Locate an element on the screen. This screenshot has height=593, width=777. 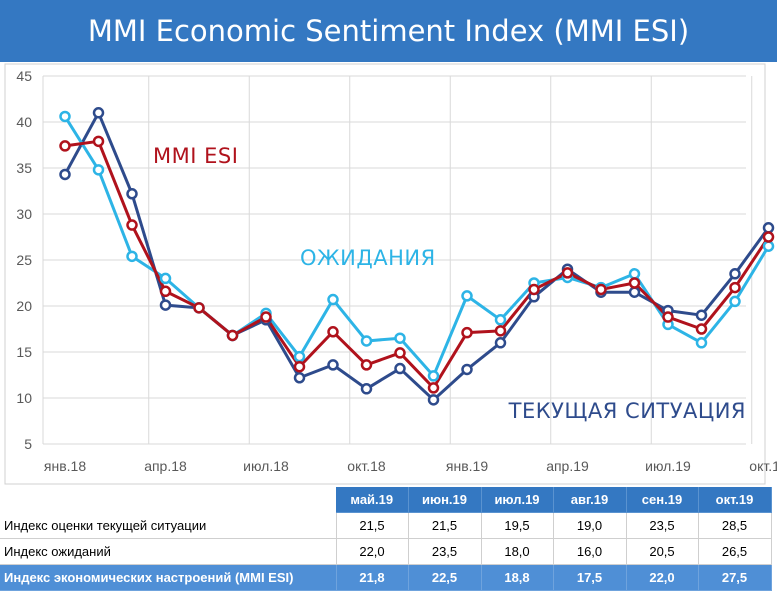
x-tick-label: окт.18 is located at coordinates (366, 466).